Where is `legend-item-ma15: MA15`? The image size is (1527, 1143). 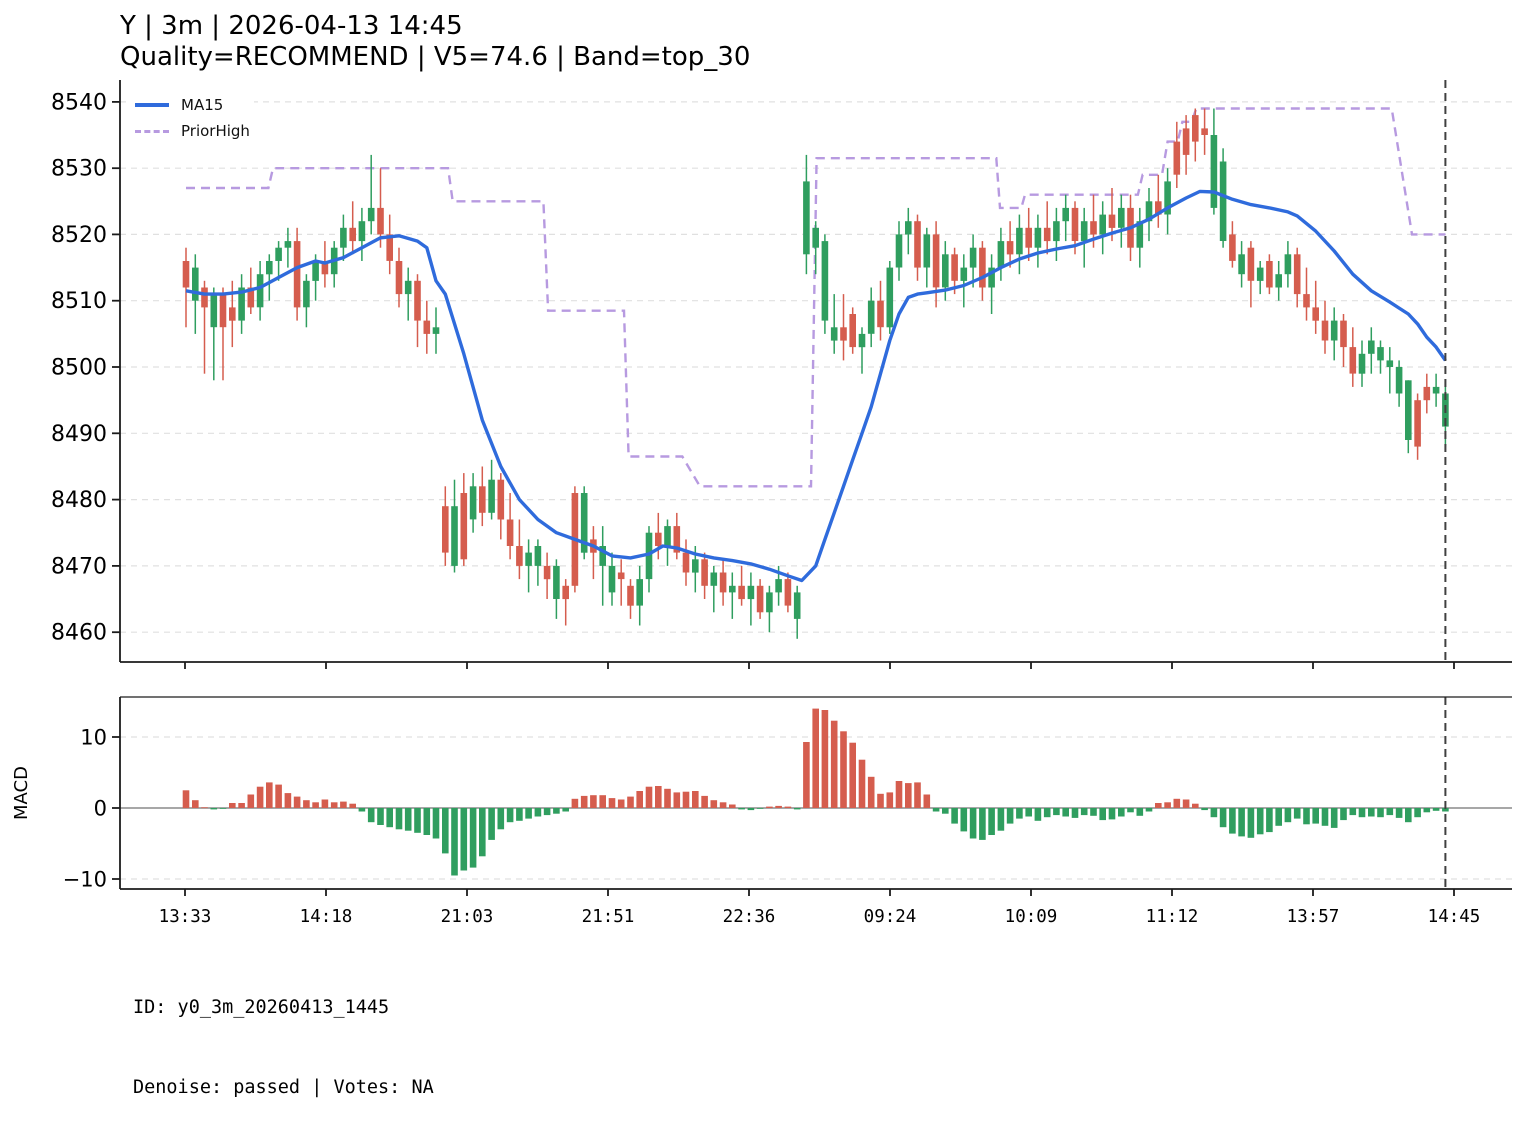
legend-item-ma15: MA15 is located at coordinates (192, 105).